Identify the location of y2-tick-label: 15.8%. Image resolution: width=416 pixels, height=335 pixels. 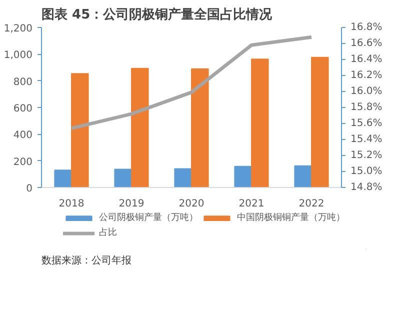
(366, 107).